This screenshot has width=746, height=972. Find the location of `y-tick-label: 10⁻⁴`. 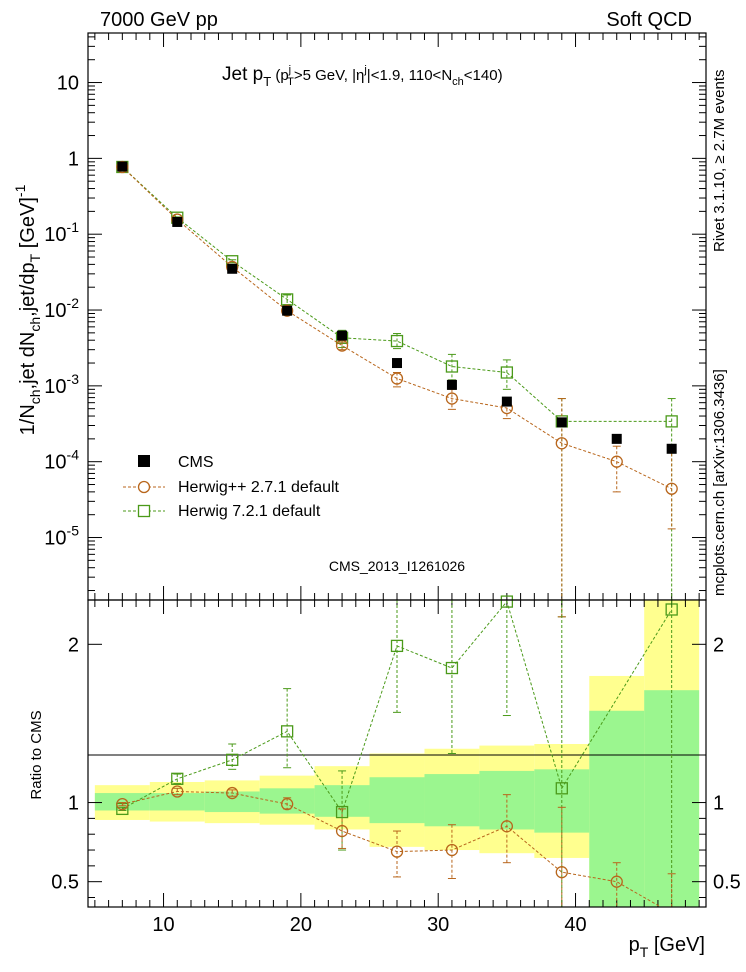

y-tick-label: 10⁻⁴ is located at coordinates (61, 460).